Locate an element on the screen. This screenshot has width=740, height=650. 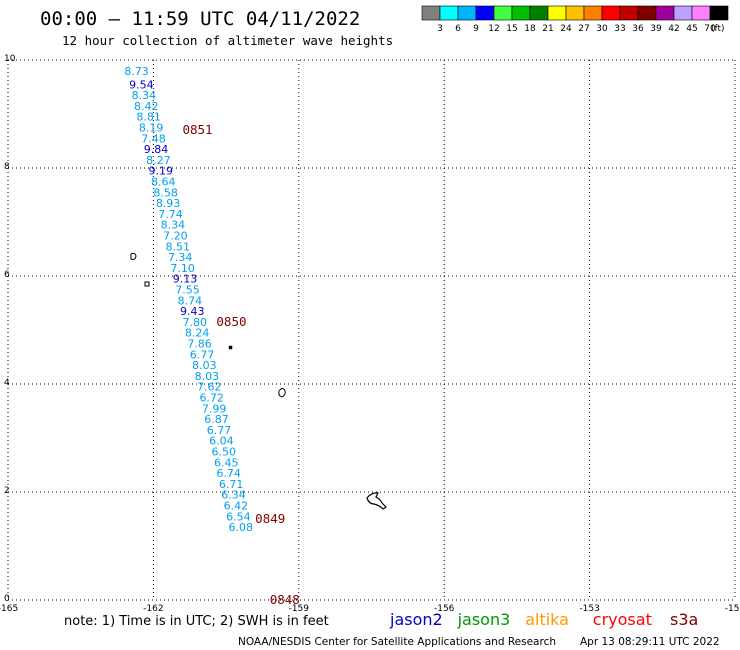
time-stamp-label: 0848 is located at coordinates (285, 599).